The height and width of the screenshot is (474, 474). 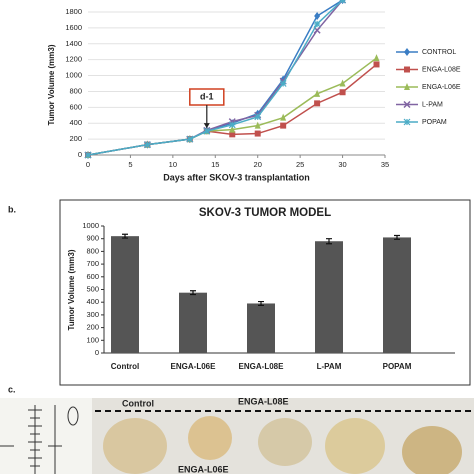 I want to click on y-tick-label: 100, so click(x=92, y=339).